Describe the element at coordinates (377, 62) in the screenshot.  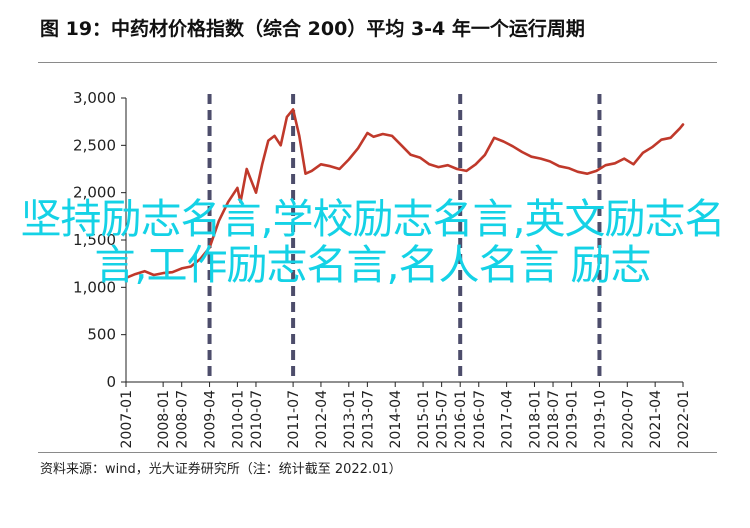
I see `top-rule` at that location.